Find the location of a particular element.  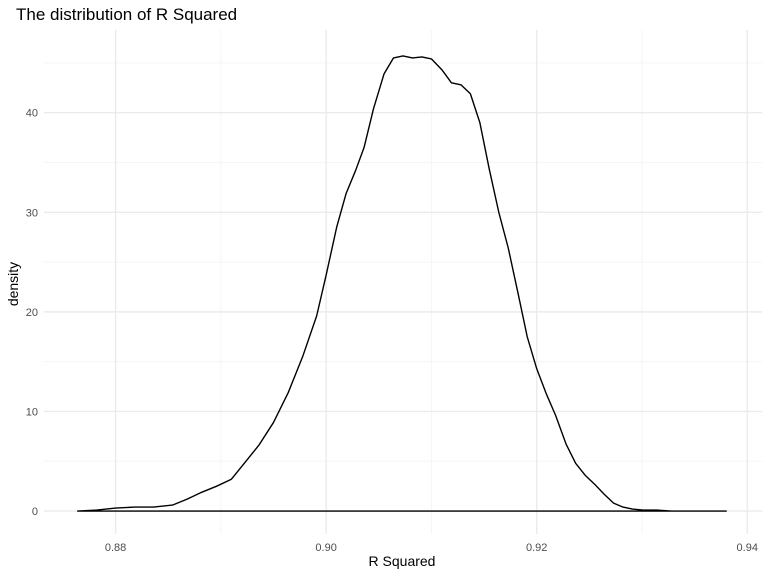

x-tick-label: 0.90 is located at coordinates (325, 548).